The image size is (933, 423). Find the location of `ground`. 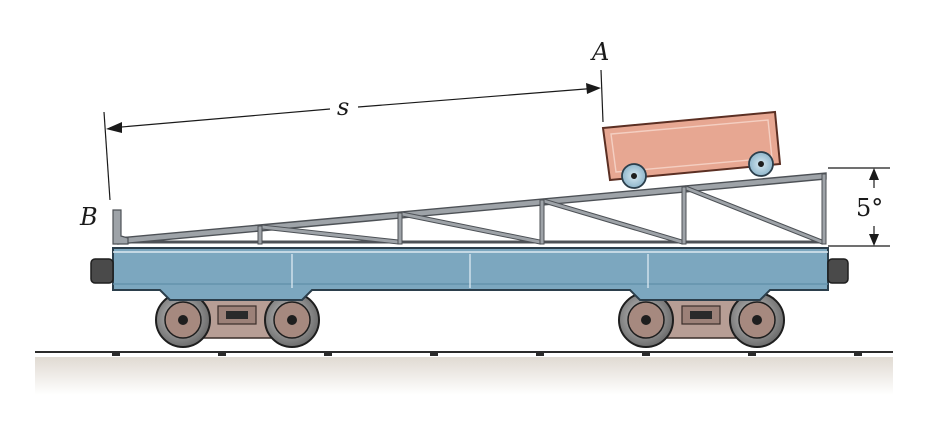

ground is located at coordinates (464, 376).